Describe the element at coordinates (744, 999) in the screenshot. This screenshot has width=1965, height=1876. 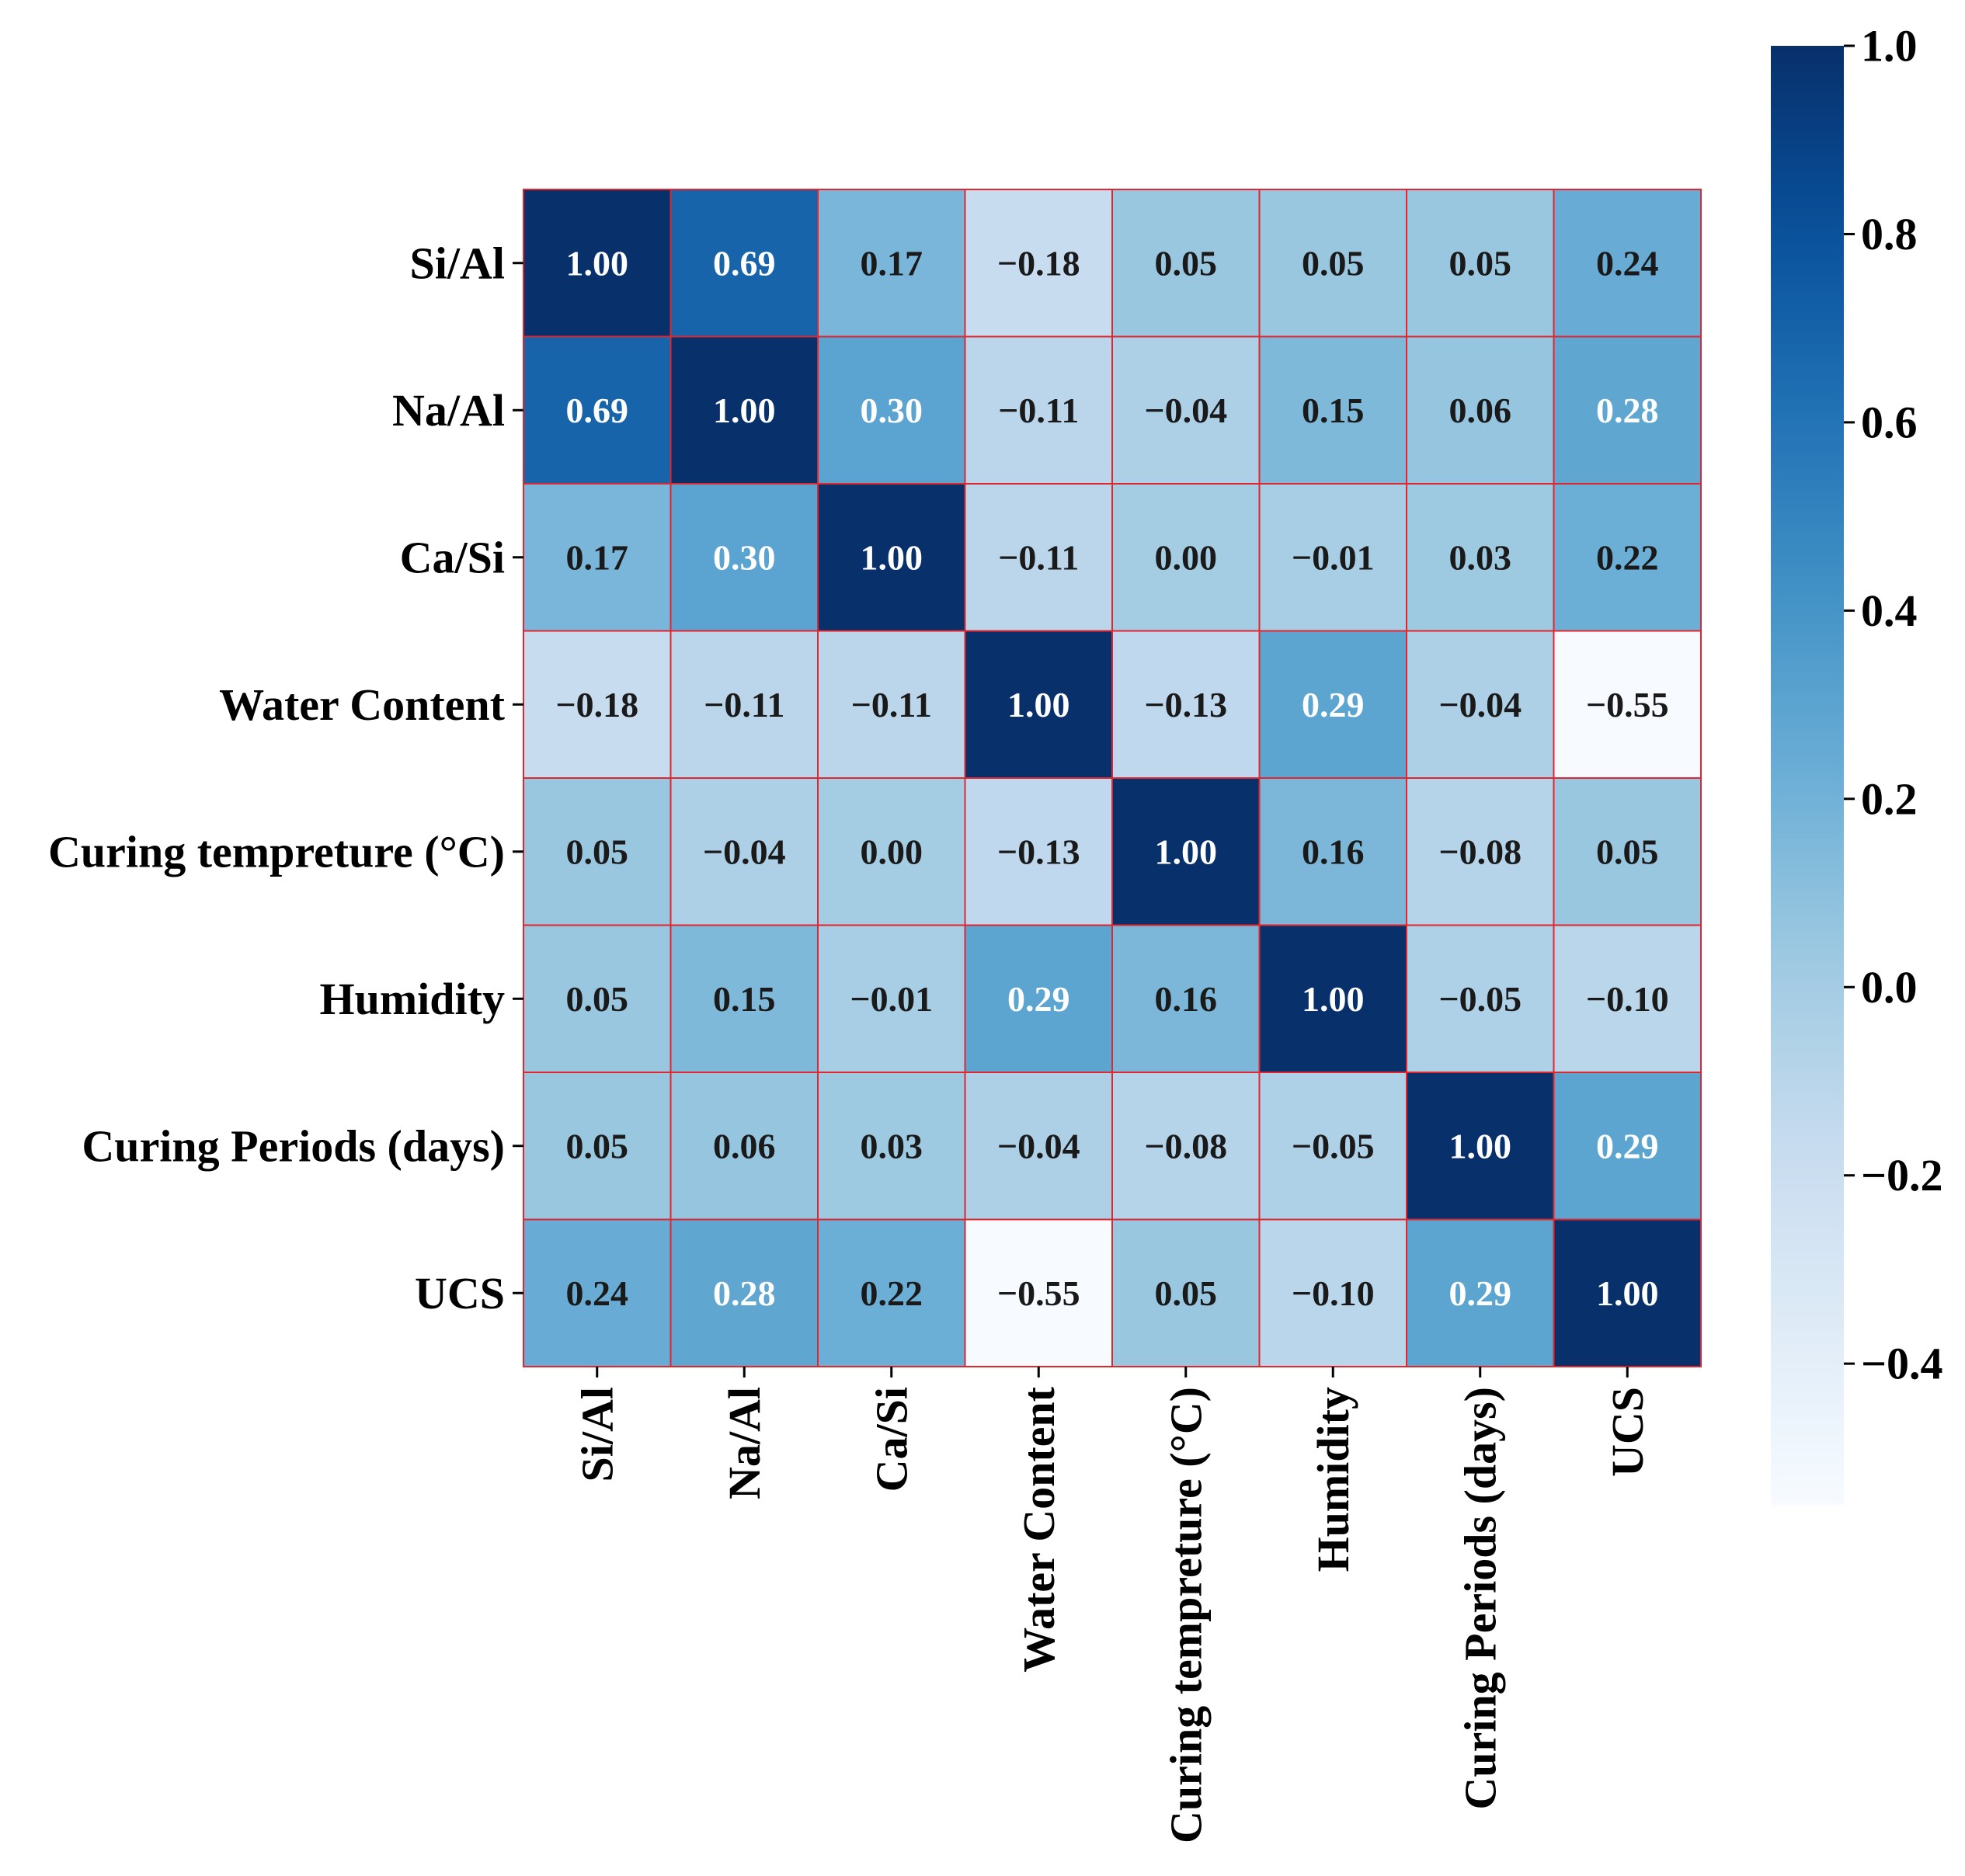
I see `heatmap-cell-humidity-na-al` at that location.